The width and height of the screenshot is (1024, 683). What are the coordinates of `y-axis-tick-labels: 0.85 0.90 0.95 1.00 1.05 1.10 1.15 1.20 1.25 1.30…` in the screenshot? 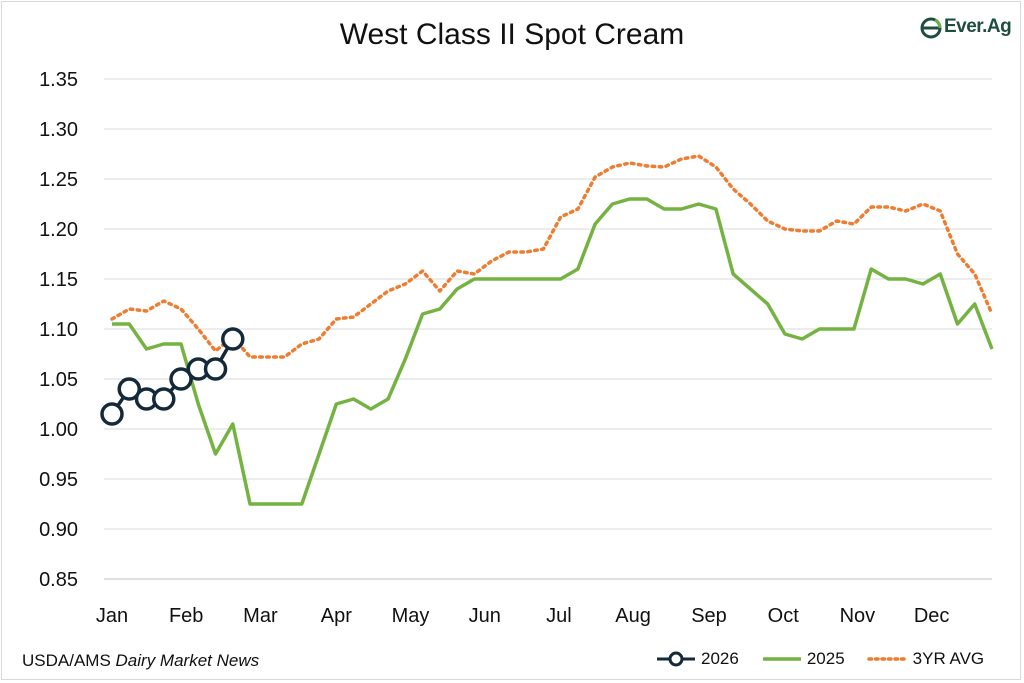 It's located at (58, 330).